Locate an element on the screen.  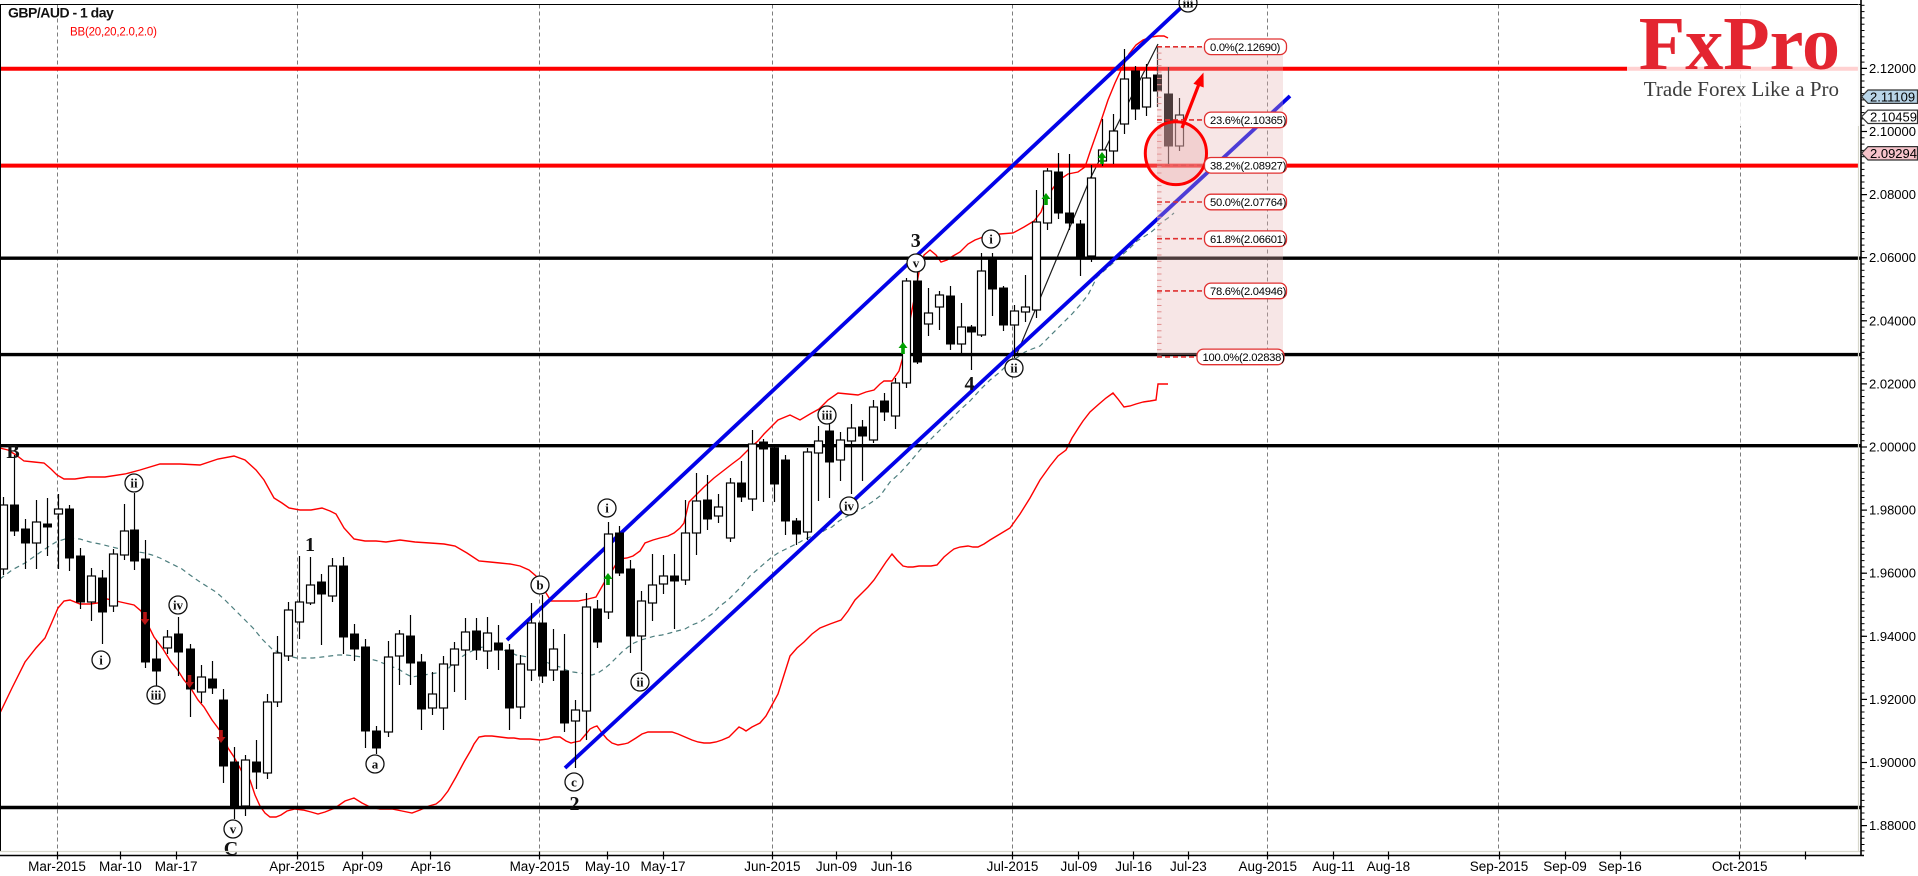
svg-text: Jul-16 is located at coordinates (1133, 866).